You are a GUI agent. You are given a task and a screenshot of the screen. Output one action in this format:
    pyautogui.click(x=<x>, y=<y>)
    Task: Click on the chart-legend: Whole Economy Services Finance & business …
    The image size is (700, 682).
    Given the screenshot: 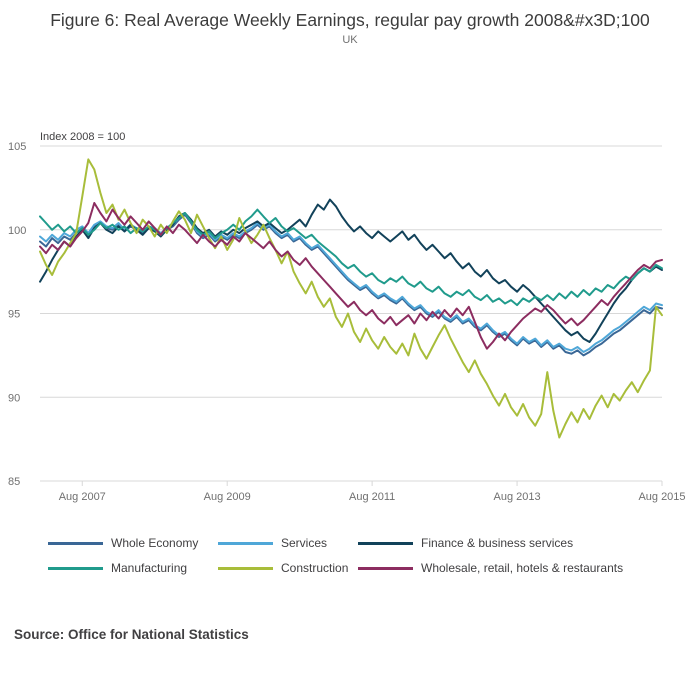 What is the action you would take?
    pyautogui.click(x=374, y=555)
    